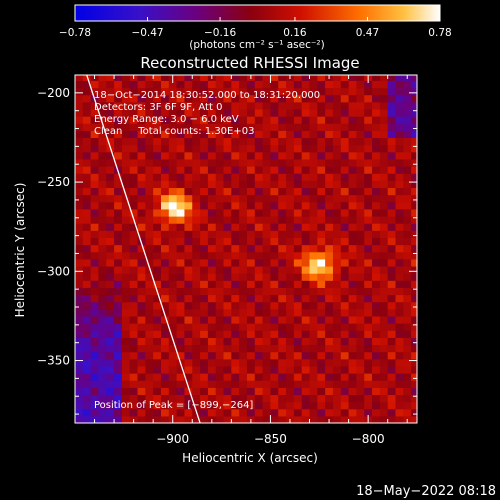 This screenshot has height=500, width=500. What do you see at coordinates (172, 439) in the screenshot?
I see `x-tick-label: −900` at bounding box center [172, 439].